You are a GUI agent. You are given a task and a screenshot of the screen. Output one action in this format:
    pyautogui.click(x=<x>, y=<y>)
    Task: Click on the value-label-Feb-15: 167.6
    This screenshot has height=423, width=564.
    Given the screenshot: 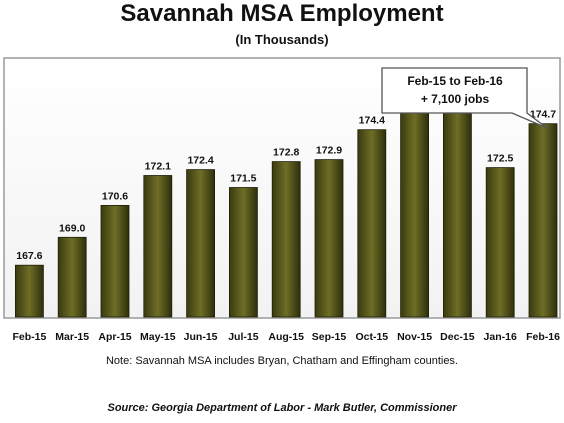 What is the action you would take?
    pyautogui.click(x=29, y=256)
    